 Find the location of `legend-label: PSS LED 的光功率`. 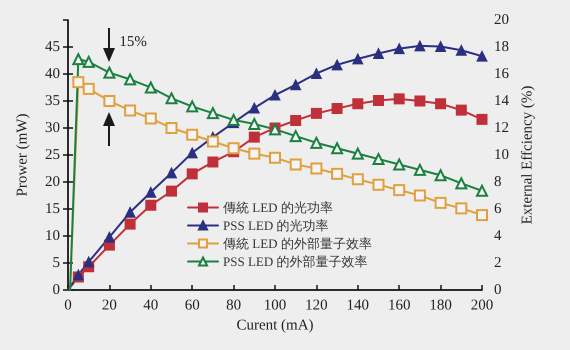

legend-label: PSS LED 的光功率 is located at coordinates (275, 225).